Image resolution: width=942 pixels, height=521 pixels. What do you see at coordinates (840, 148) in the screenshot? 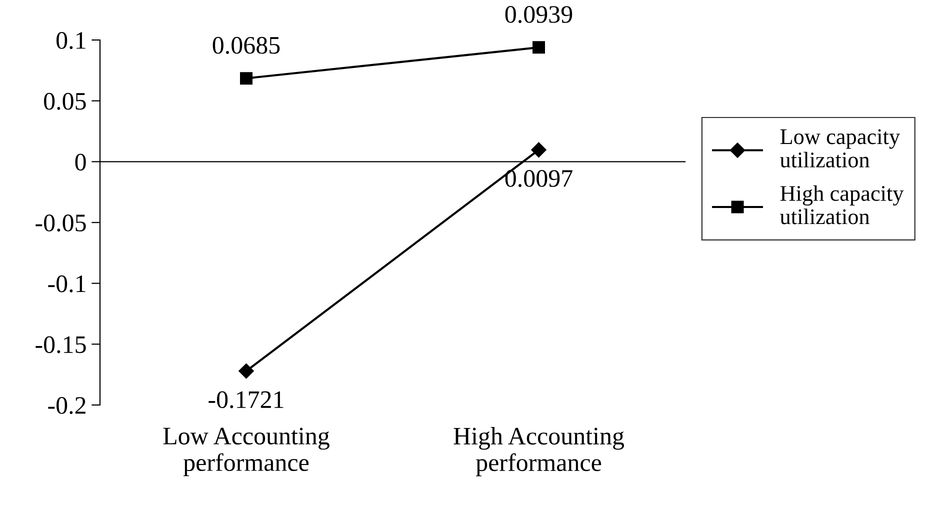
I see `legend-label: Low capacity utilization` at bounding box center [840, 148].